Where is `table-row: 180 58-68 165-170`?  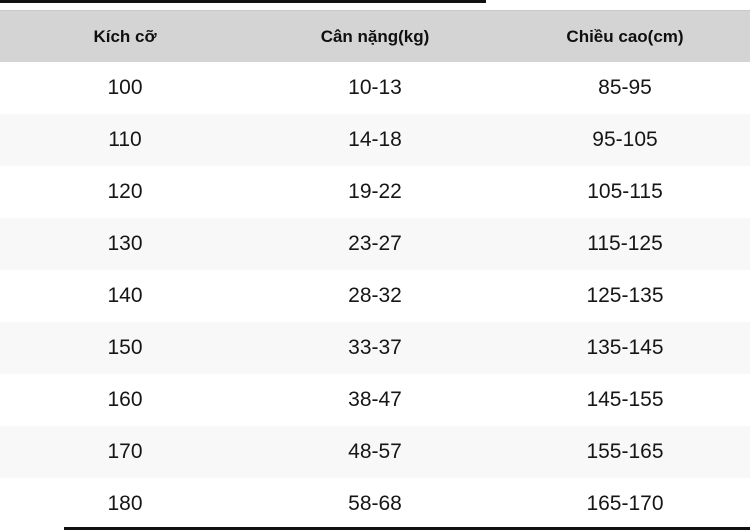
table-row: 180 58-68 165-170 is located at coordinates (375, 504).